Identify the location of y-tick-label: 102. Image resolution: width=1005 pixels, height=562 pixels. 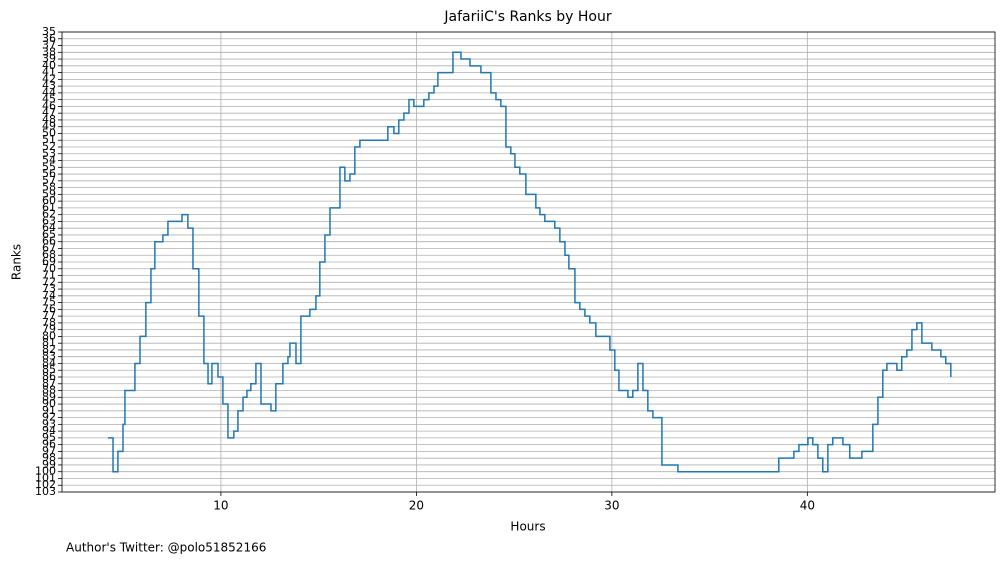
(45, 484).